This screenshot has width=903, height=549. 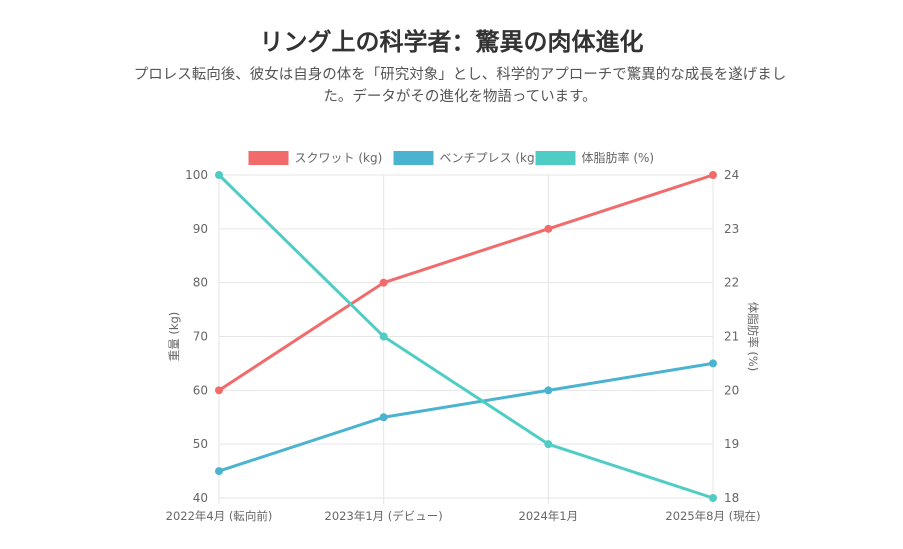 What do you see at coordinates (219, 516) in the screenshot?
I see `x-tick-label: 2022年4月 (転向前)` at bounding box center [219, 516].